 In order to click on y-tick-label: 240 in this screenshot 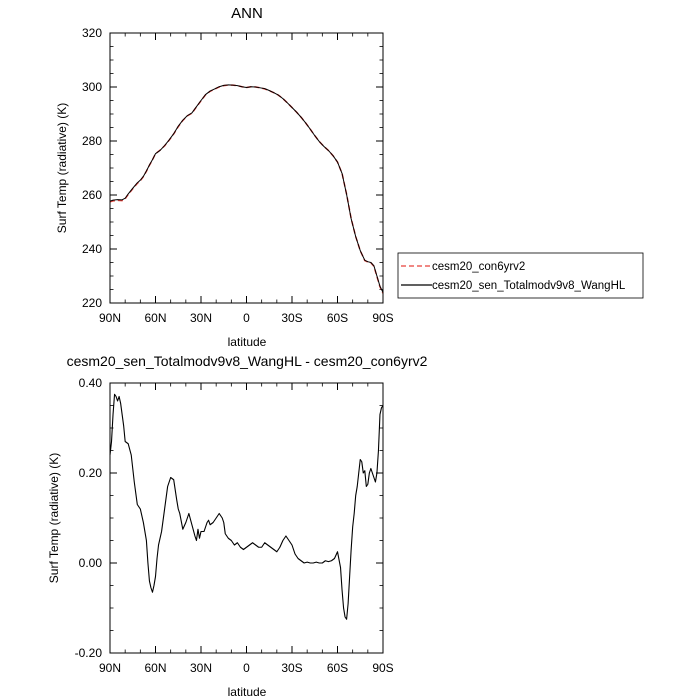, I will do `click(92, 249)`.